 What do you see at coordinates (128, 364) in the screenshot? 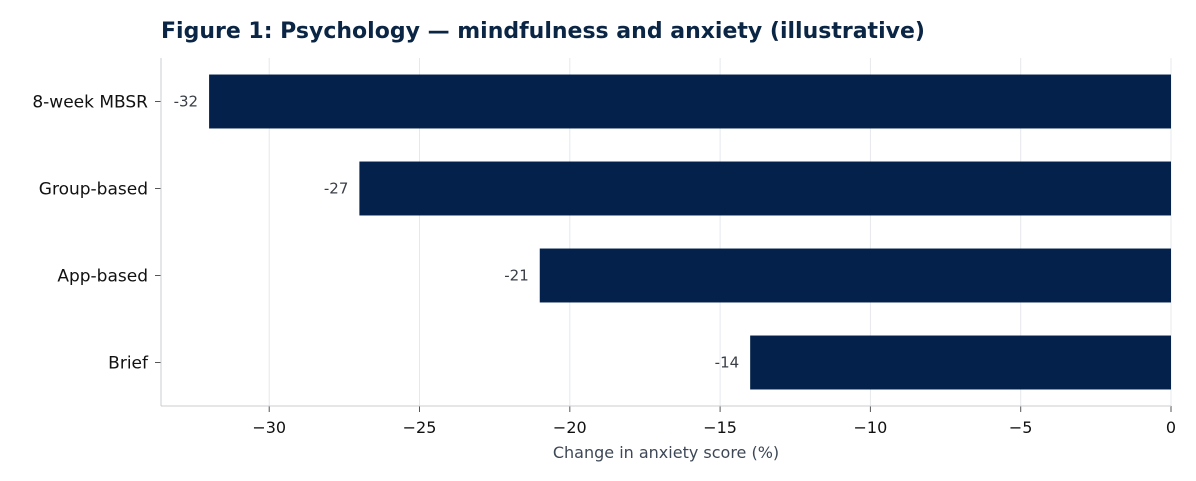
I see `category-label: Brief` at bounding box center [128, 364].